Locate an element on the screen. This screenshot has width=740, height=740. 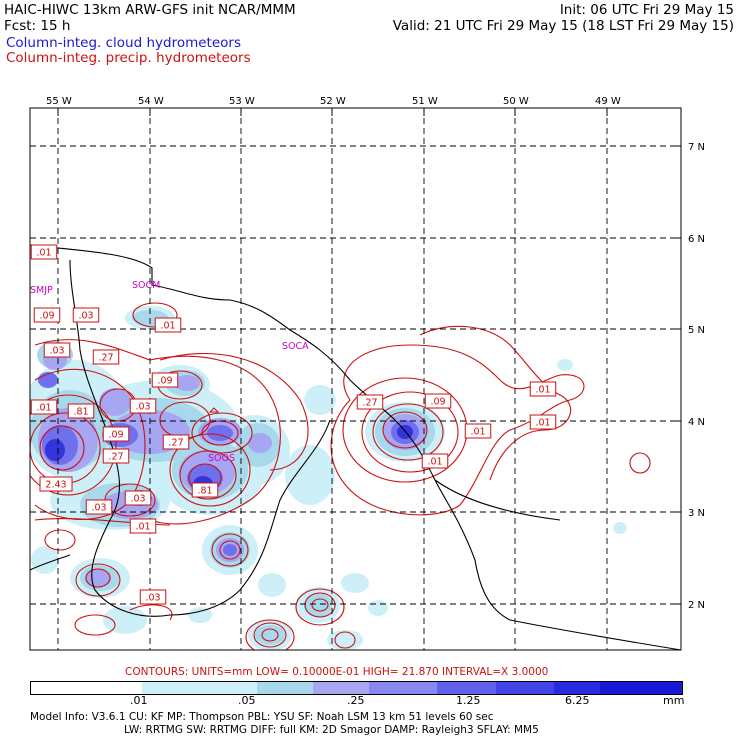
color-scale-bar is located at coordinates (356, 688).